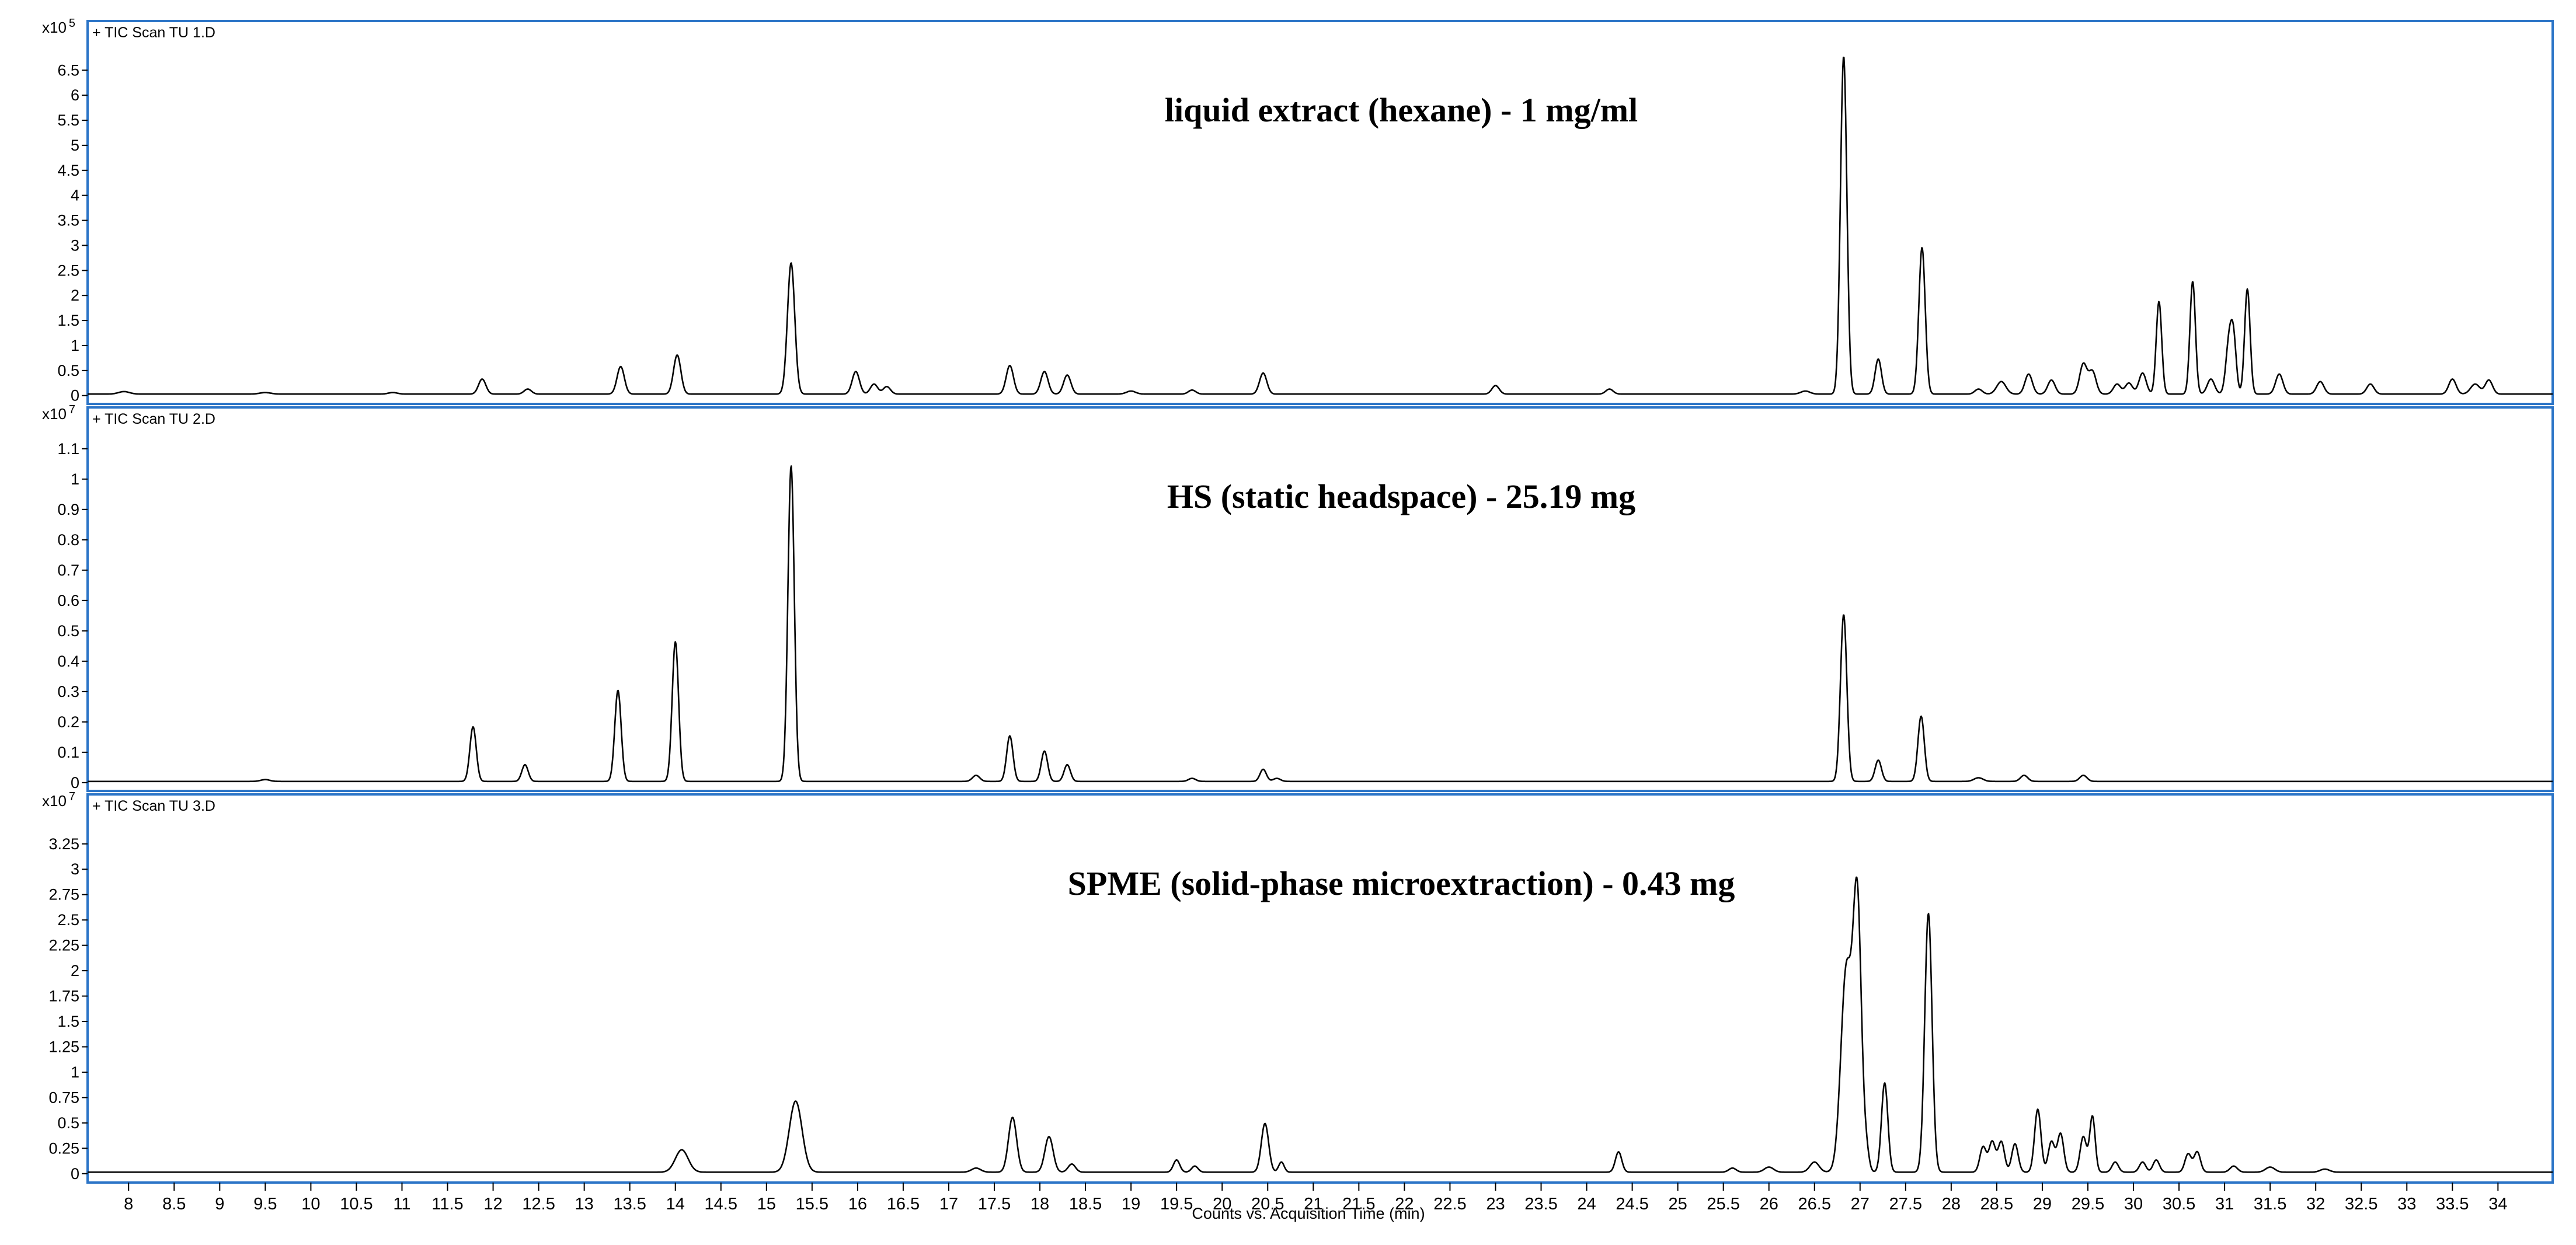  What do you see at coordinates (1308, 1214) in the screenshot?
I see `x-axis-title: Counts vs. Acquisition Time (min)` at bounding box center [1308, 1214].